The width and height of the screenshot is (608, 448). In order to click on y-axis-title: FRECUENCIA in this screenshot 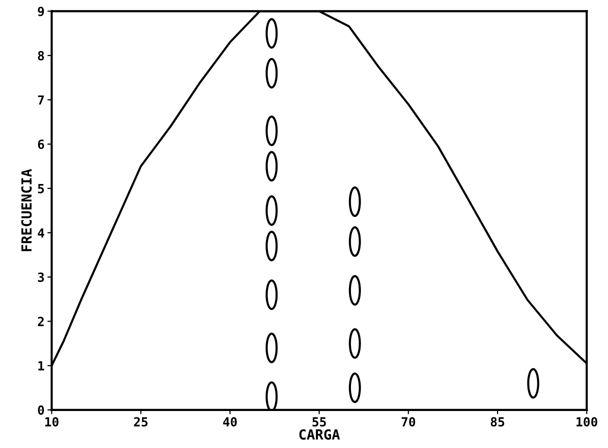, I will do `click(26, 210)`.